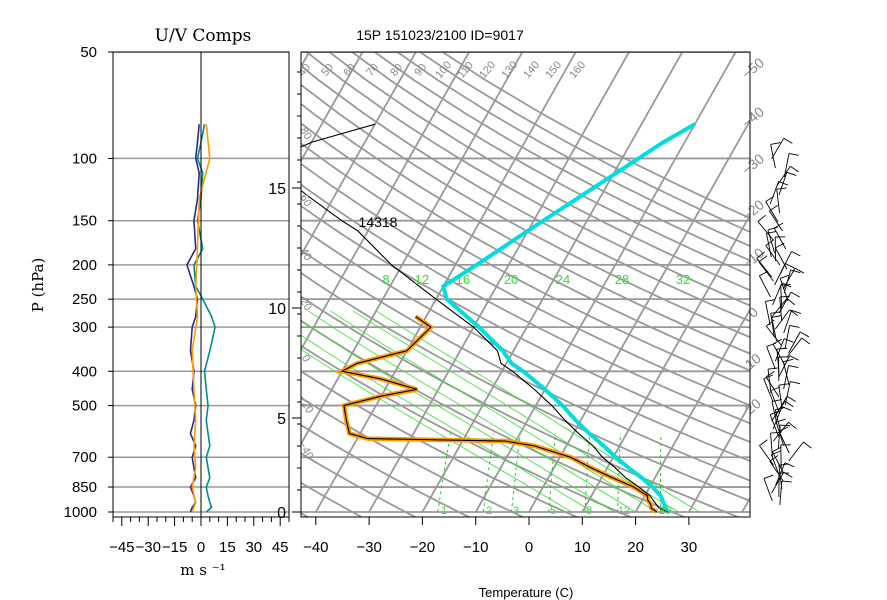 This screenshot has height=600, width=887. I want to click on uv-ytick-label: 700, so click(84, 457).